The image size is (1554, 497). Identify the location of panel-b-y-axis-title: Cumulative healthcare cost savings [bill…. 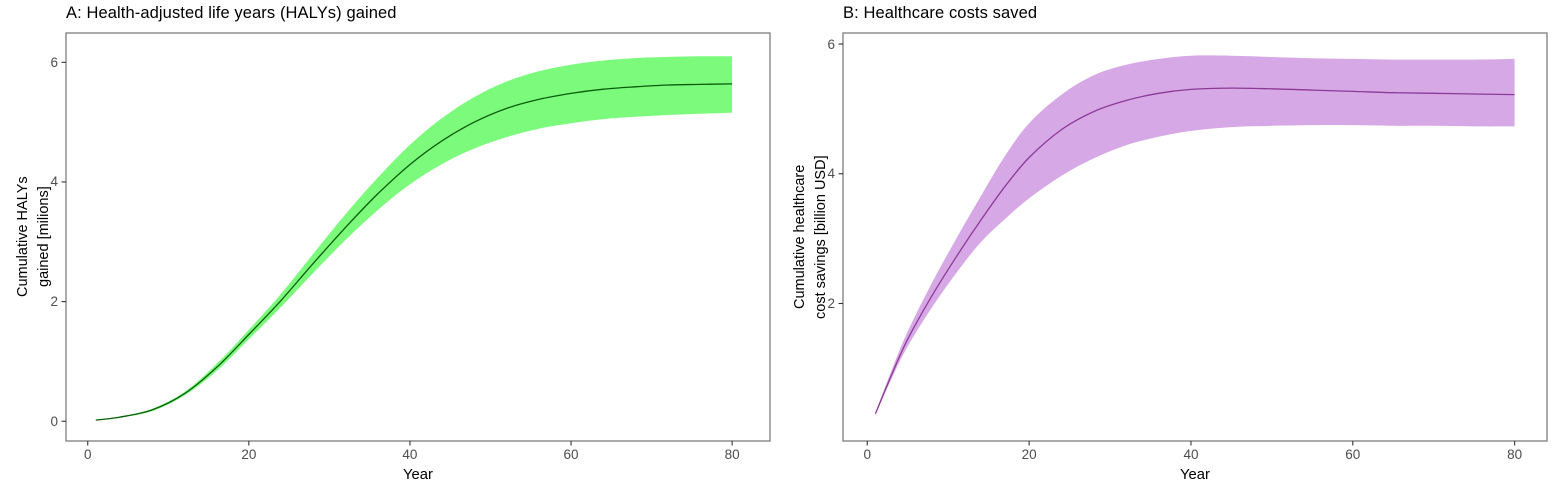
(810, 237).